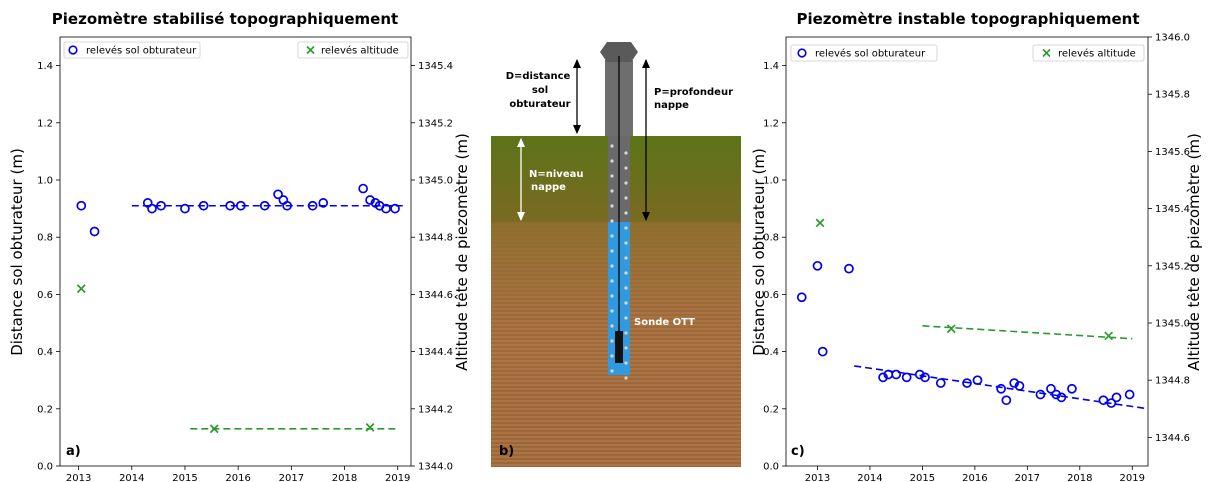  Describe the element at coordinates (78, 477) in the screenshot. I see `chart-a-xtick-label-0: 2013` at that location.